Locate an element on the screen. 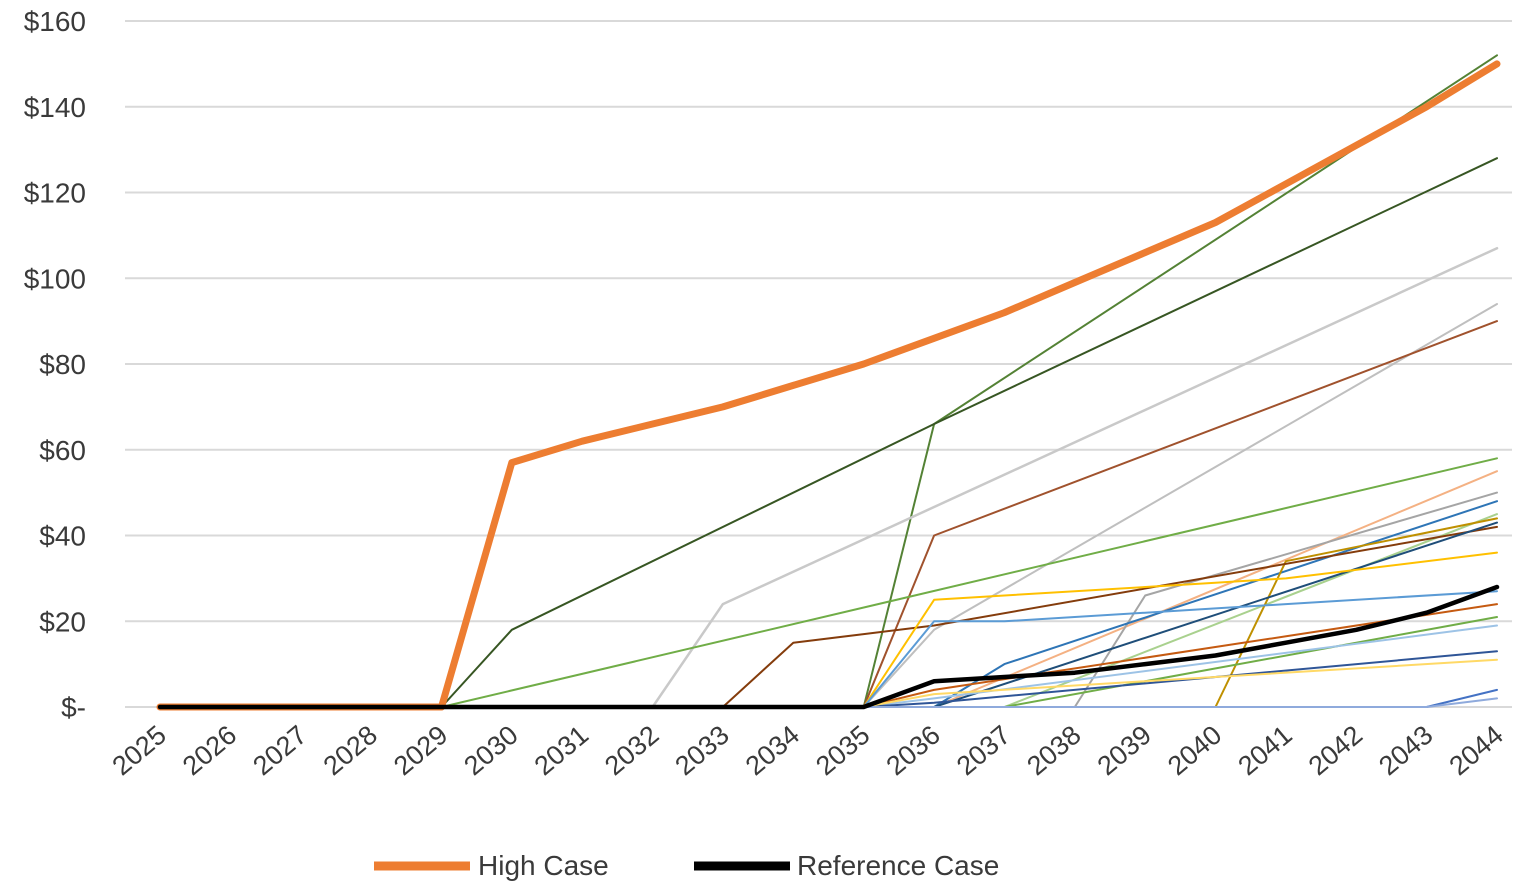 Image resolution: width=1513 pixels, height=888 pixels. x-tick-label: 2042 is located at coordinates (1335, 751).